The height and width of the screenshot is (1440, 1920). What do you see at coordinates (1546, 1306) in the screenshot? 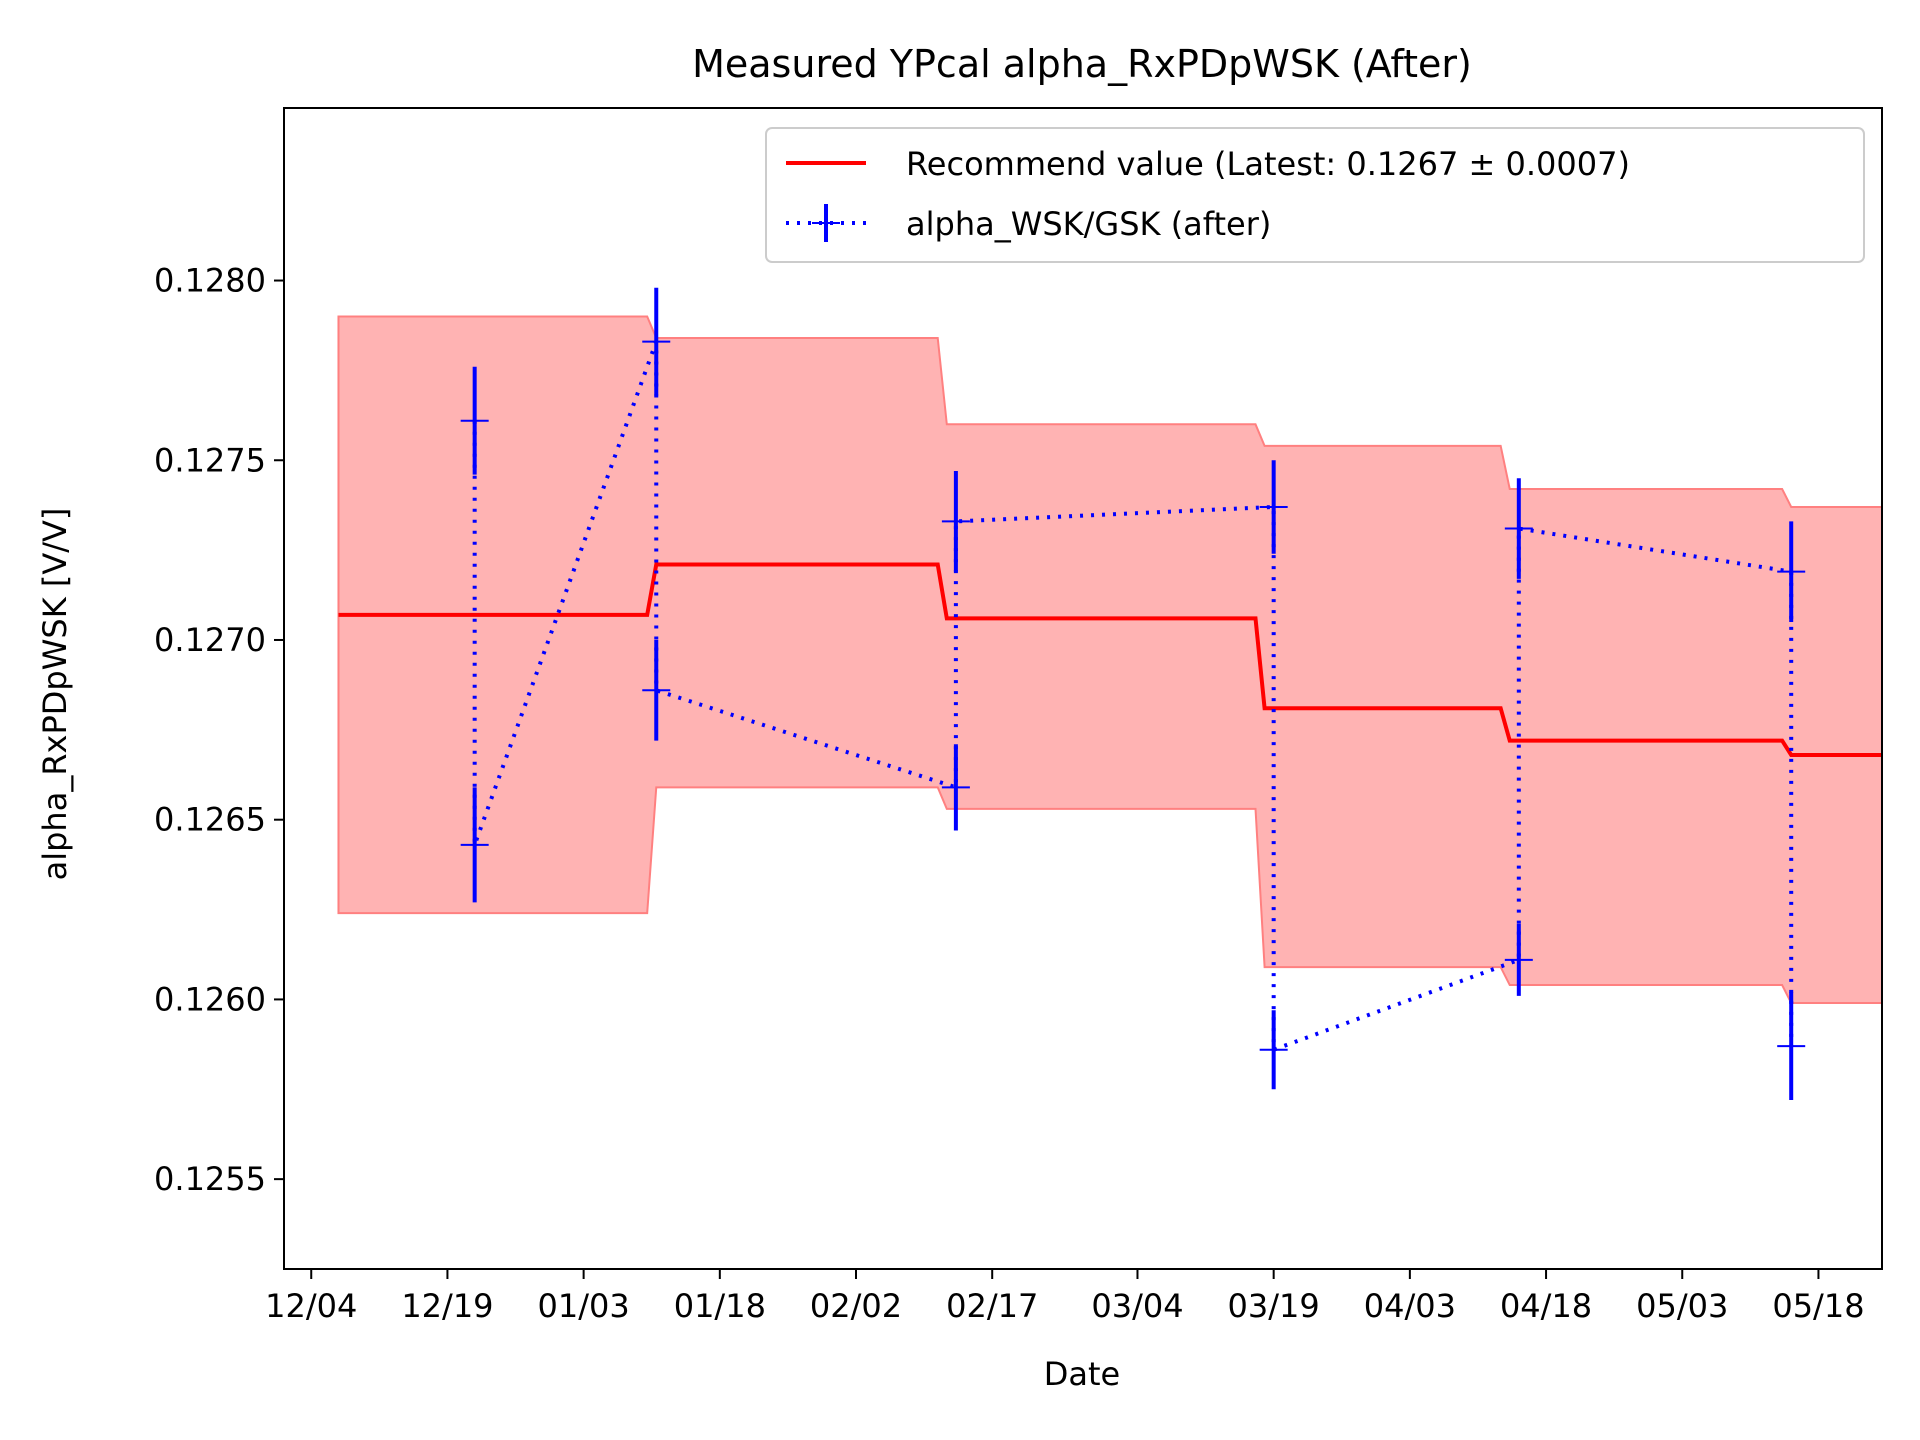
I see `x-tick-label-9: 04/18` at bounding box center [1546, 1306].